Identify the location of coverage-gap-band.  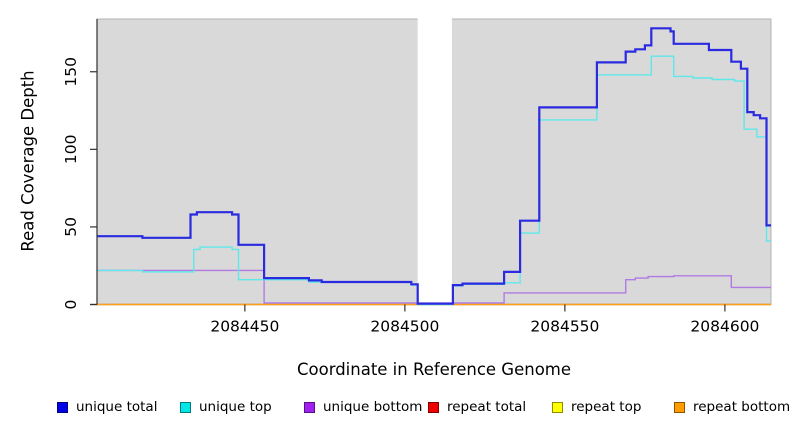
(434, 161).